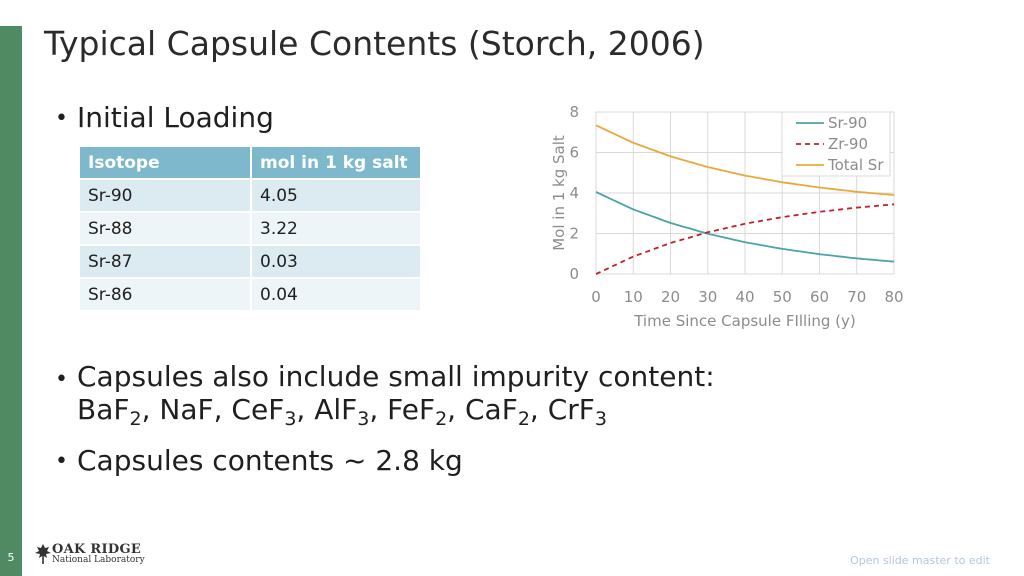  Describe the element at coordinates (670, 297) in the screenshot. I see `x-tick-label: 20` at that location.